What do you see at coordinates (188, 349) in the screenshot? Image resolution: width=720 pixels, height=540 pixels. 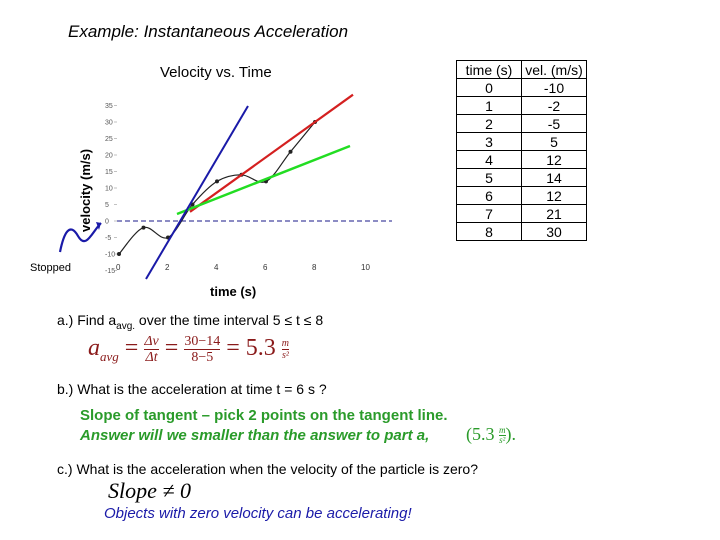 I see `avg-acceleration-formula: aavg = Δv Δt = 30−14 8−5 = 5.3 m s²` at bounding box center [188, 349].